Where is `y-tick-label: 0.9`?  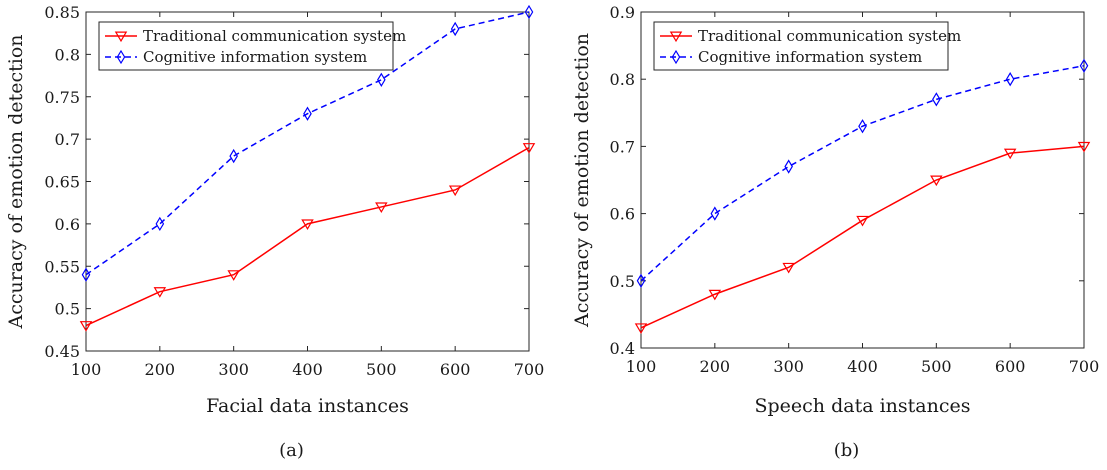
y-tick-label: 0.9 is located at coordinates (622, 12).